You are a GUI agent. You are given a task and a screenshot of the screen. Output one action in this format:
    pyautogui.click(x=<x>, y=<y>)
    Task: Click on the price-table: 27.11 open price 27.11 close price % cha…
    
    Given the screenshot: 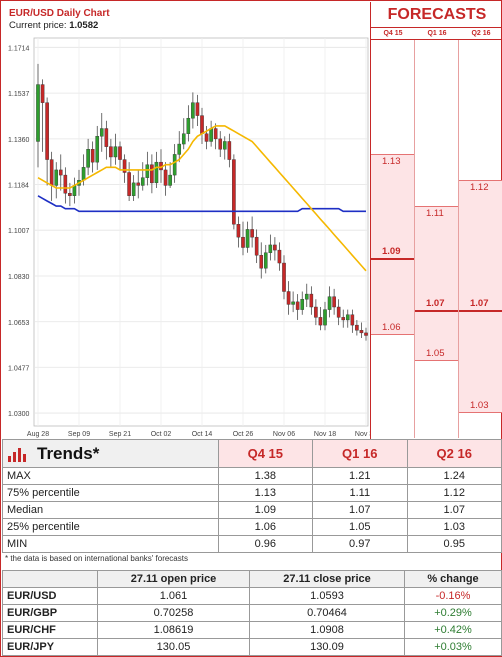 What is the action you would take?
    pyautogui.click(x=252, y=613)
    